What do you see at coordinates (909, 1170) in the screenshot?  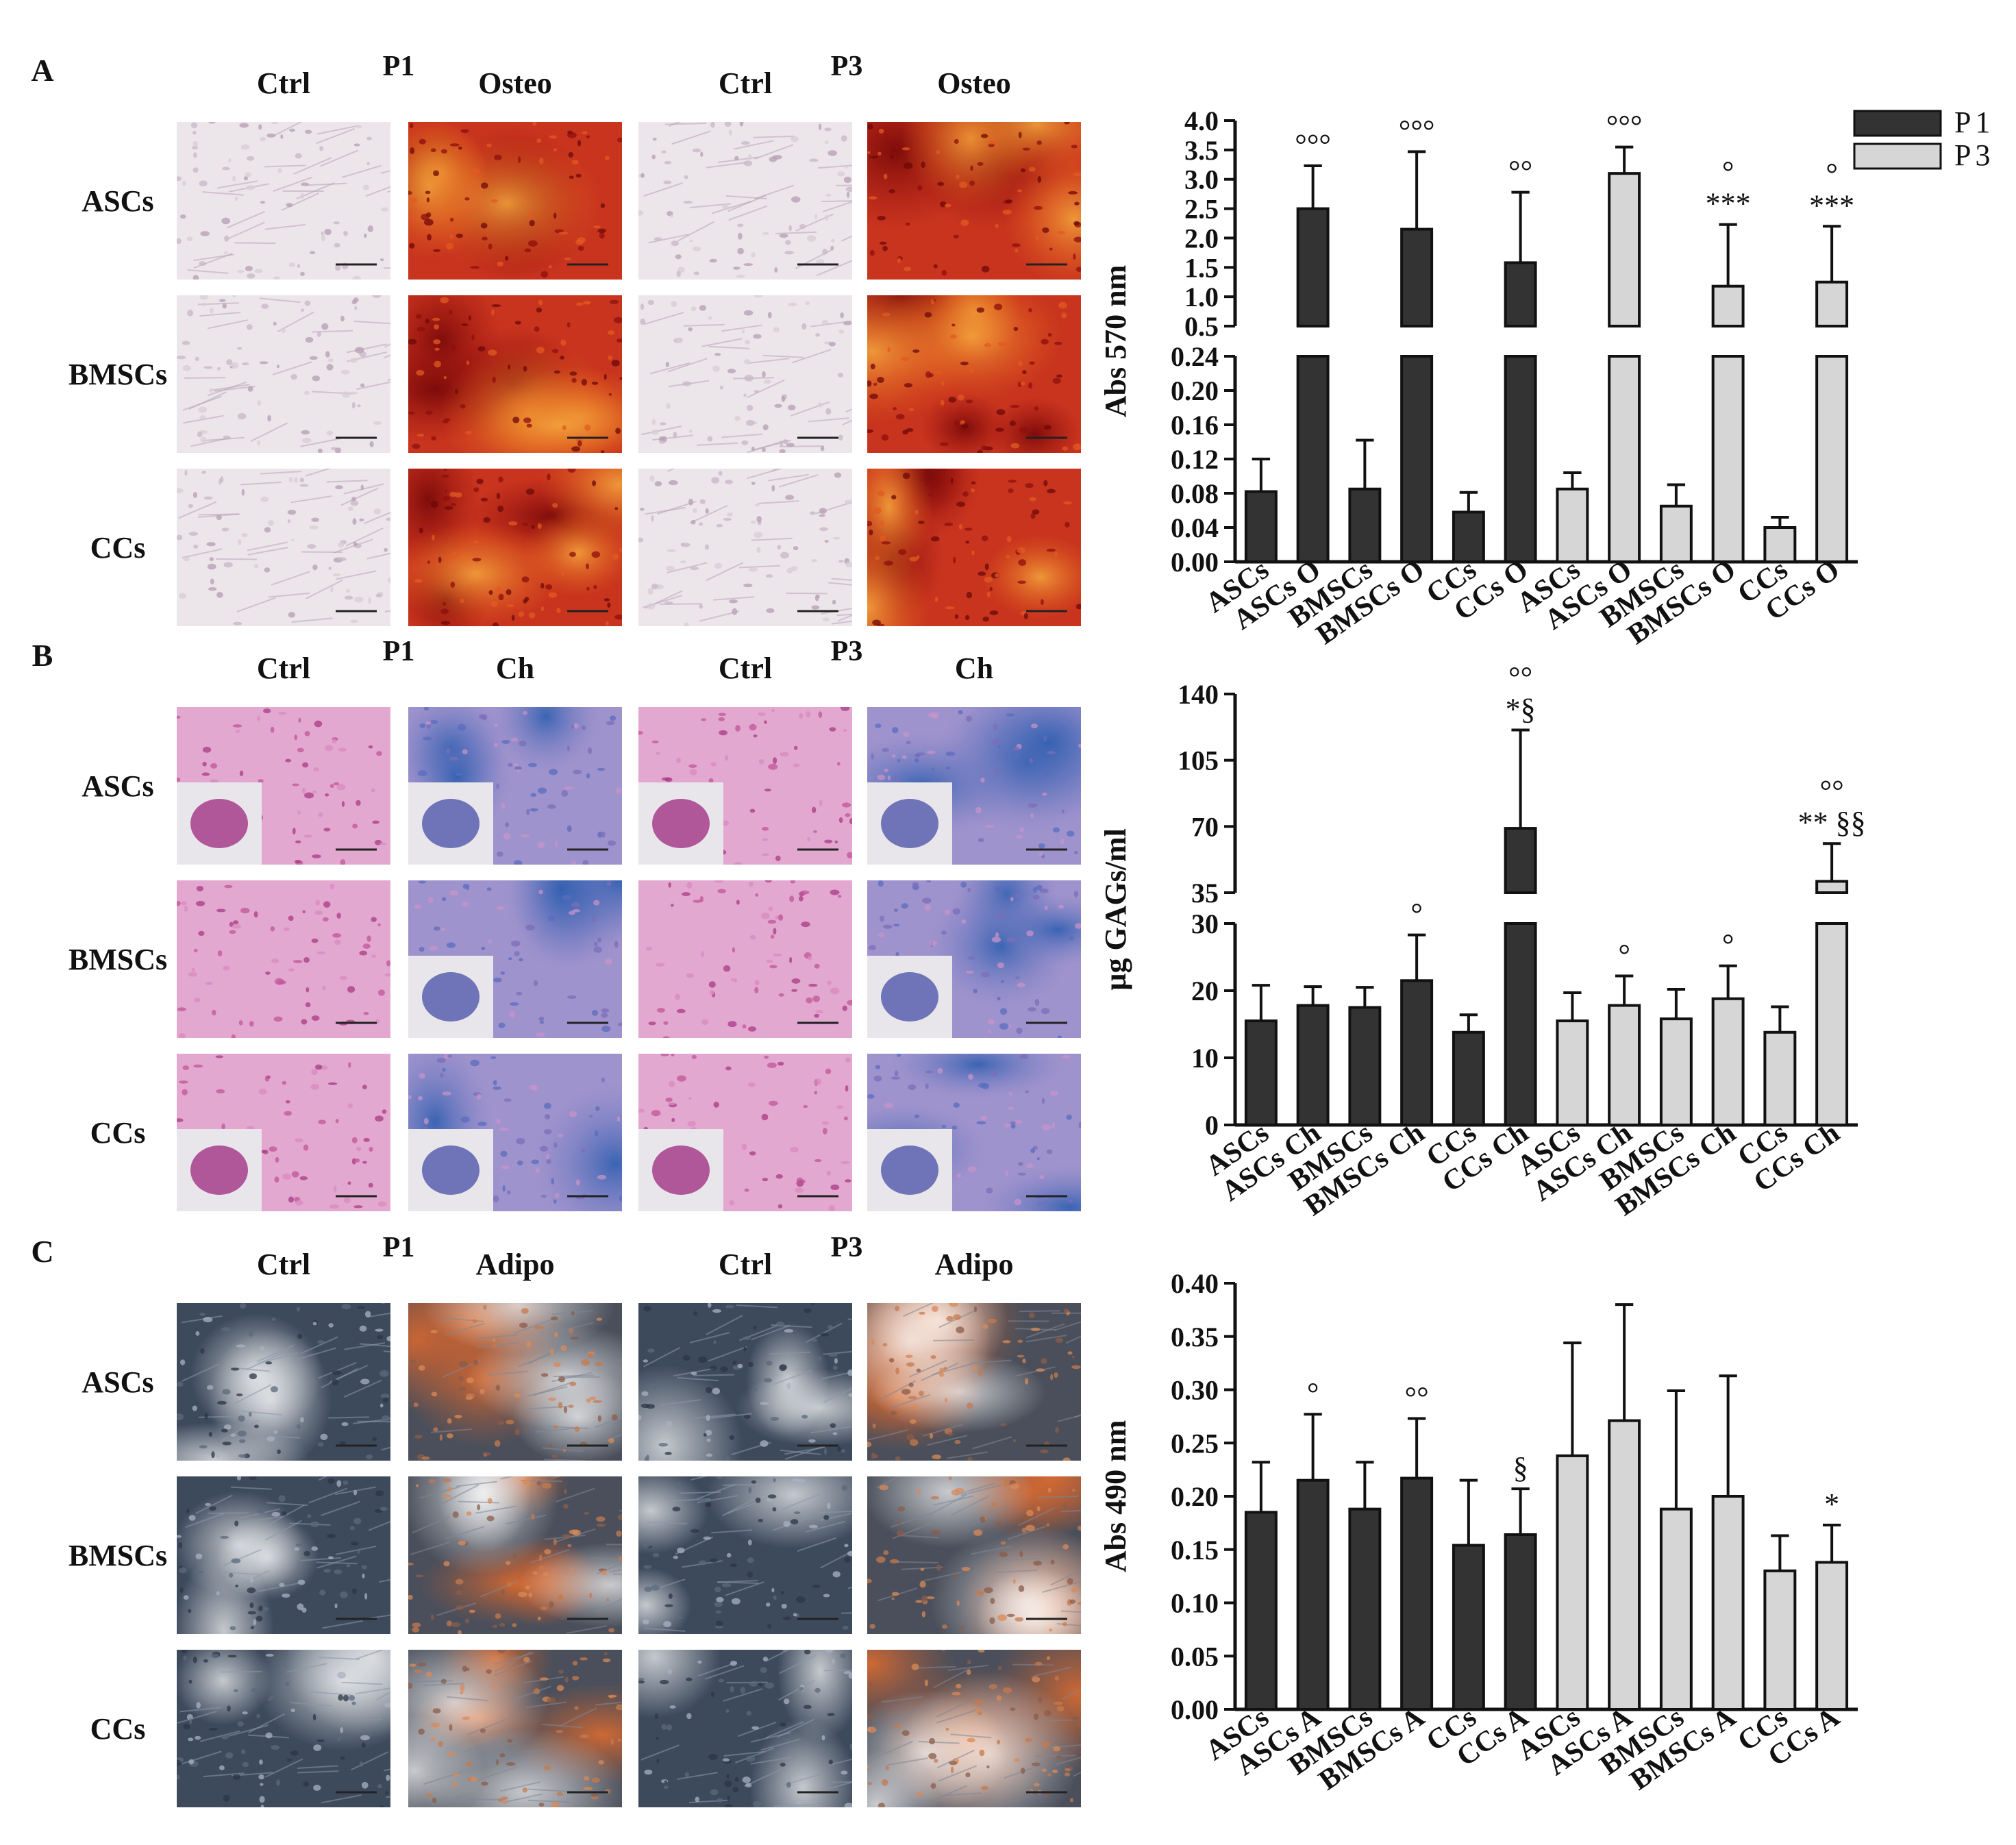 I see `pellet-inset-section` at bounding box center [909, 1170].